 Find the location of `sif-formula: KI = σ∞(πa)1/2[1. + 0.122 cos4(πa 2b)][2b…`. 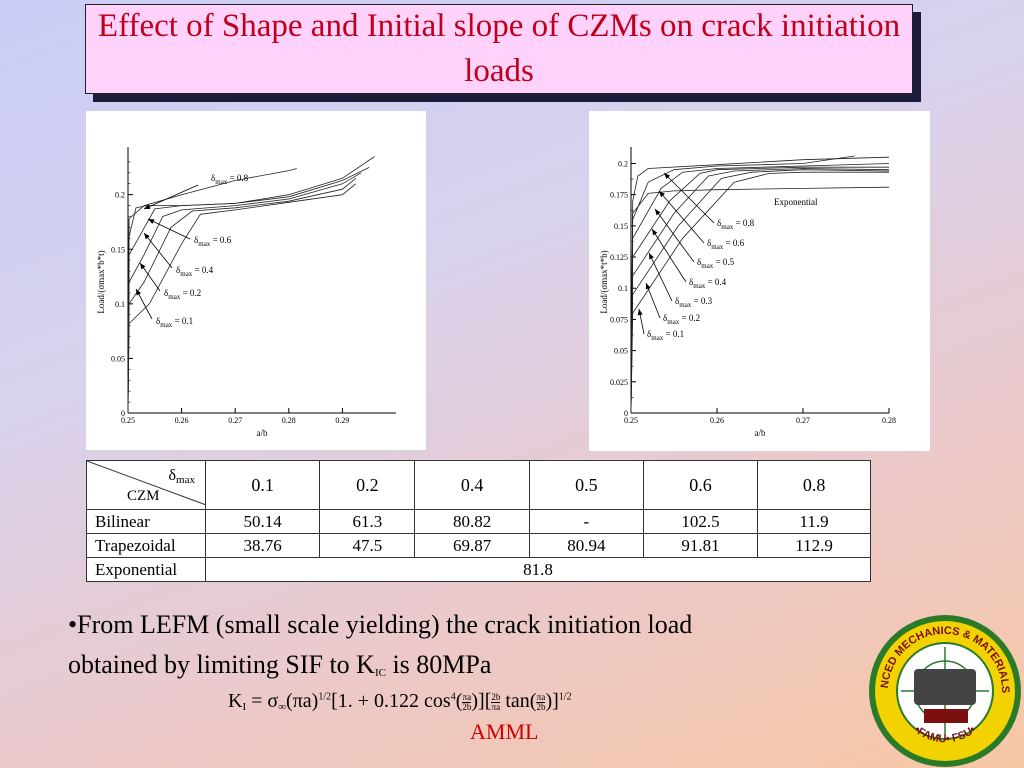

sif-formula: KI = σ∞(πa)1/2[1. + 0.122 cos4(πa 2b)][2b… is located at coordinates (400, 701).